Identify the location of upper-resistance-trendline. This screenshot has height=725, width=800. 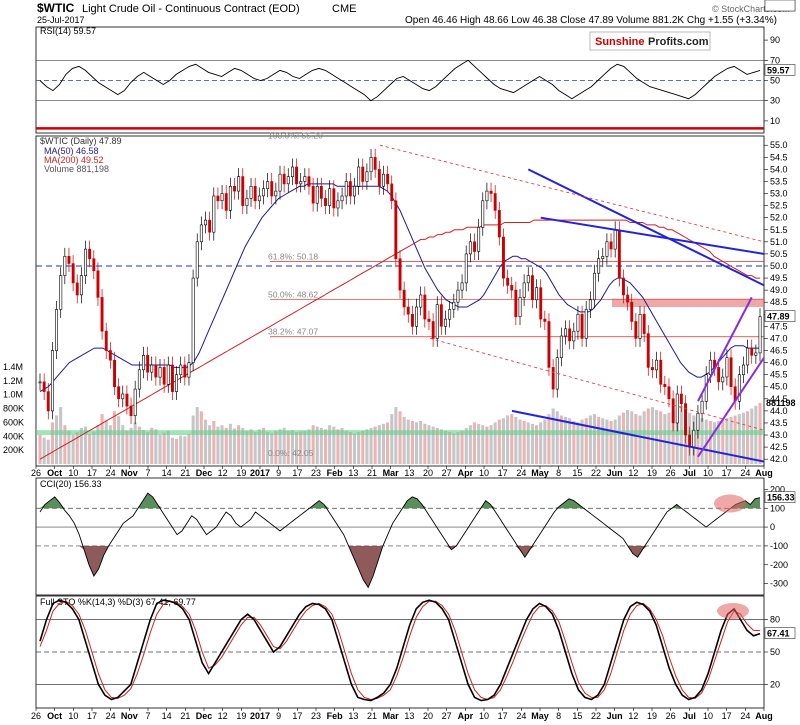
(652, 235).